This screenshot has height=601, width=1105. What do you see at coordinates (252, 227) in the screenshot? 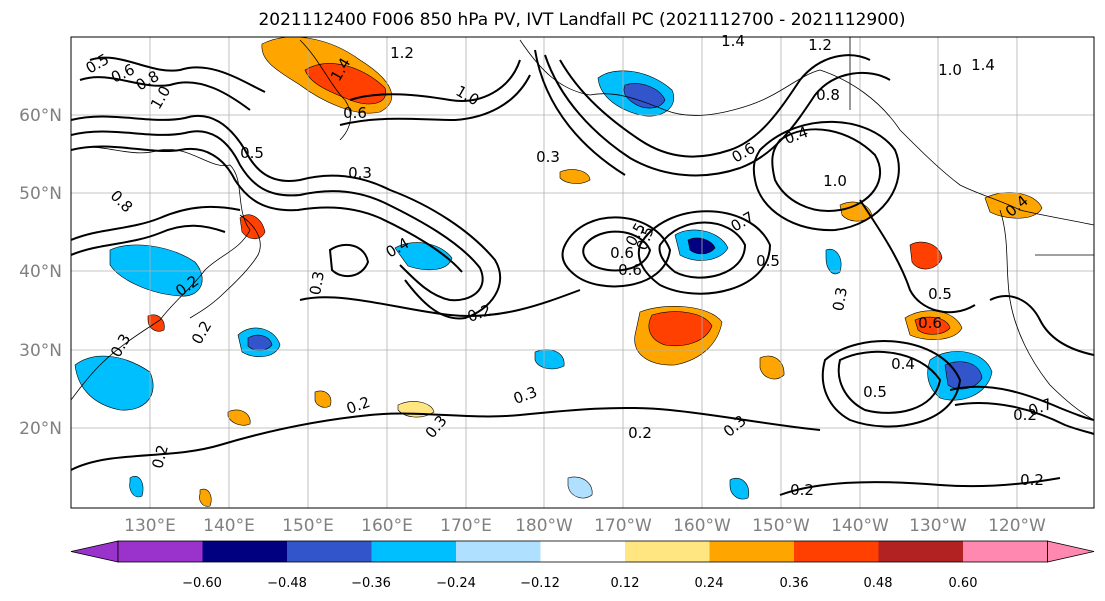
I see `positive-anomaly-japan-sea` at bounding box center [252, 227].